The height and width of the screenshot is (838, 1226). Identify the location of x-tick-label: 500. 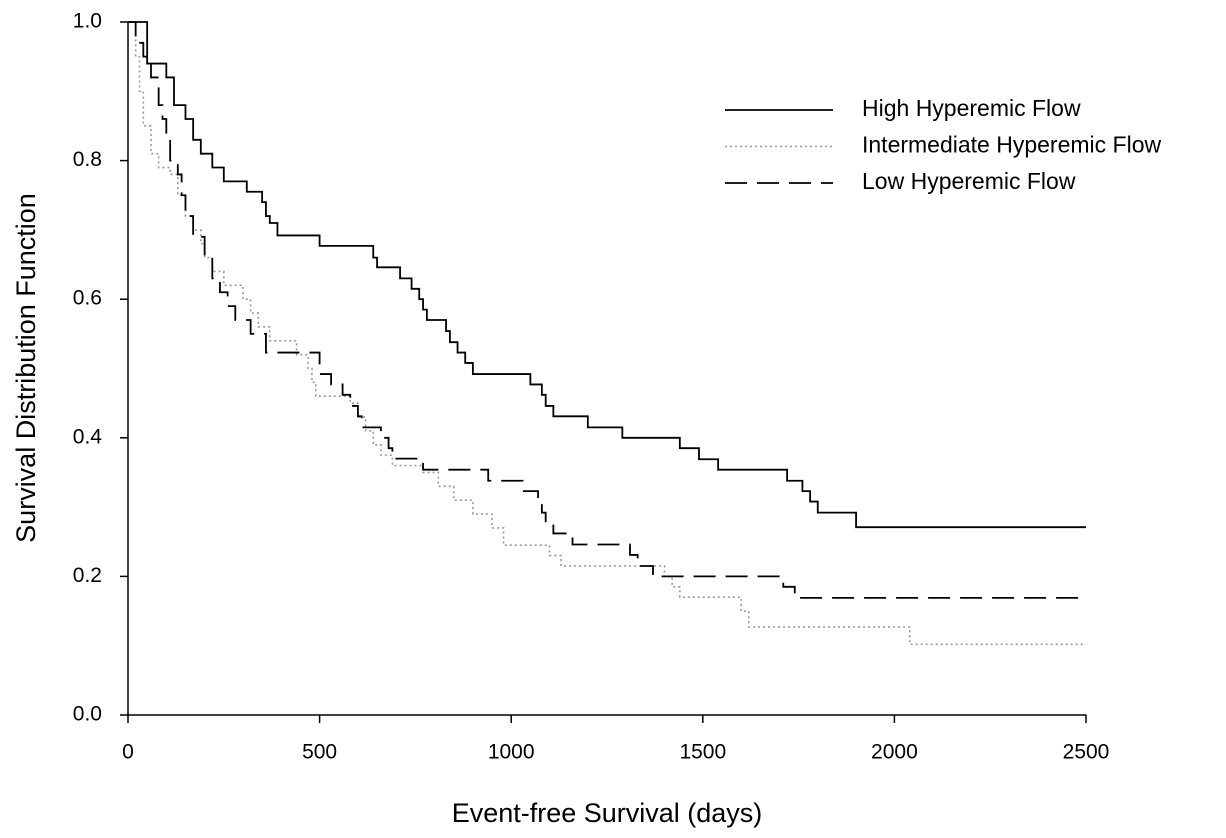
(319, 752).